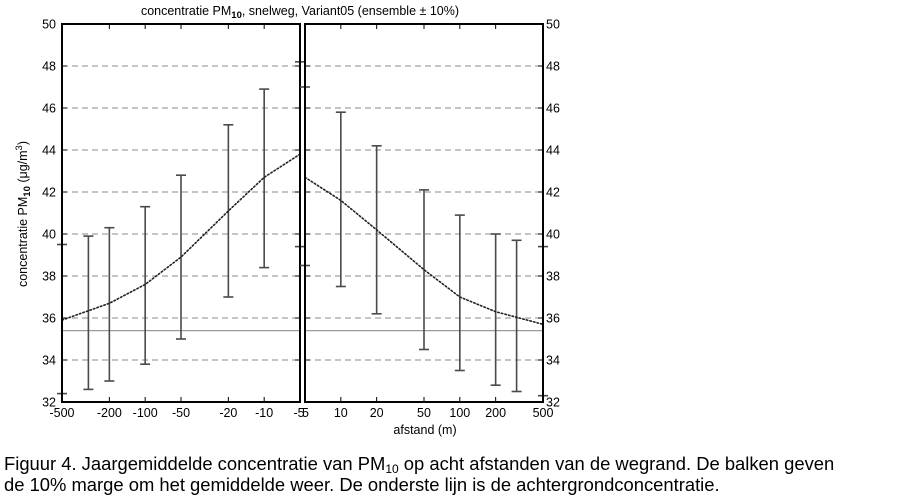  What do you see at coordinates (49, 109) in the screenshot?
I see `y-tick-label-left: 46` at bounding box center [49, 109].